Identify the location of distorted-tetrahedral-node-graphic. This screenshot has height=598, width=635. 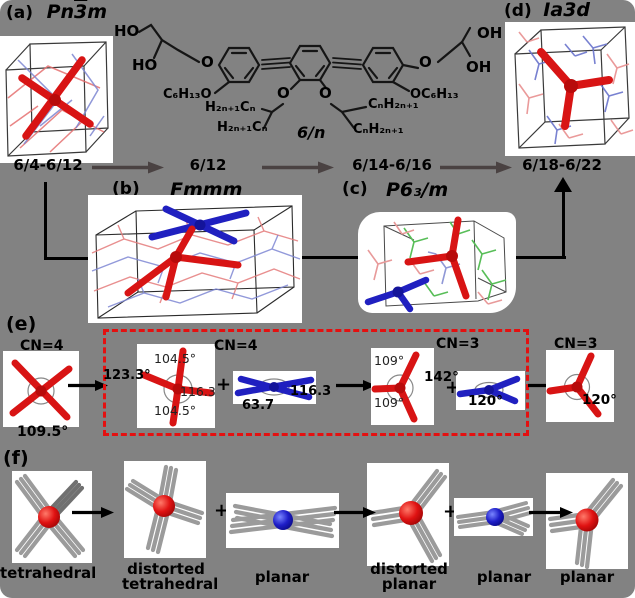
(176, 386).